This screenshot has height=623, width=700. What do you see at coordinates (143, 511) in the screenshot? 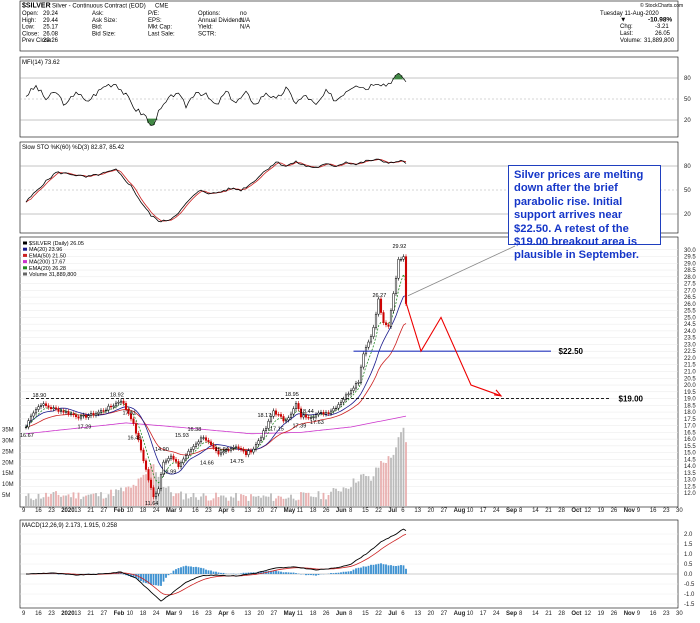
I see `x-tick-label: 18` at bounding box center [143, 511].